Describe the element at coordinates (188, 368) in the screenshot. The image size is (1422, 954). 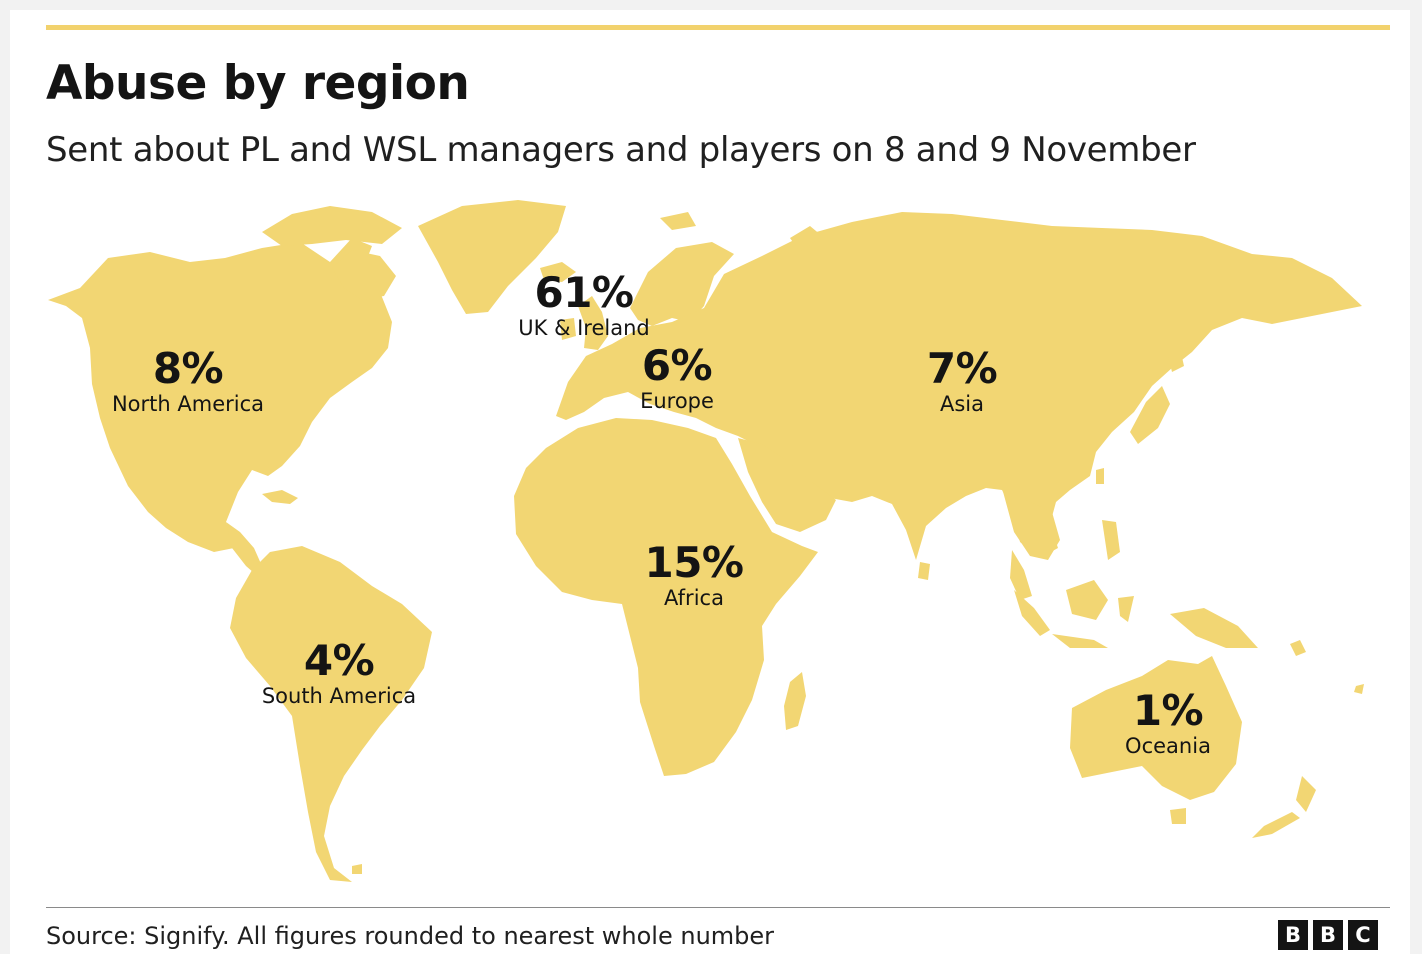
I see `region-percentage: 8%` at that location.